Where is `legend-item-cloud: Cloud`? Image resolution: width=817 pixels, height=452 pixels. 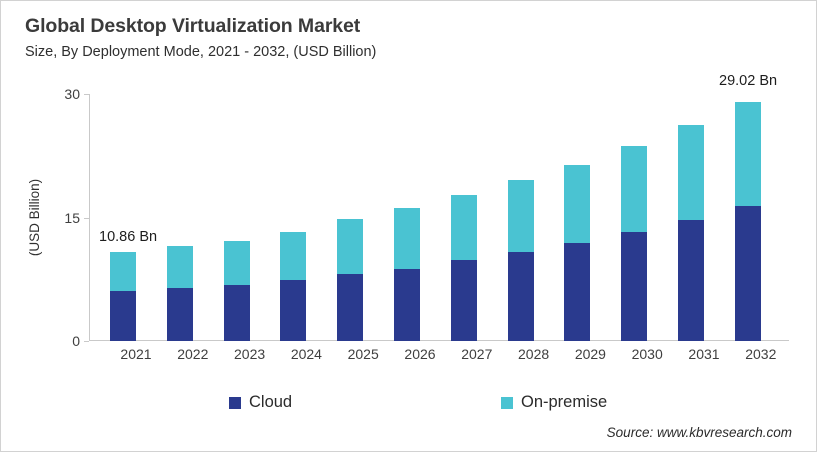
legend-item-cloud: Cloud is located at coordinates (260, 402).